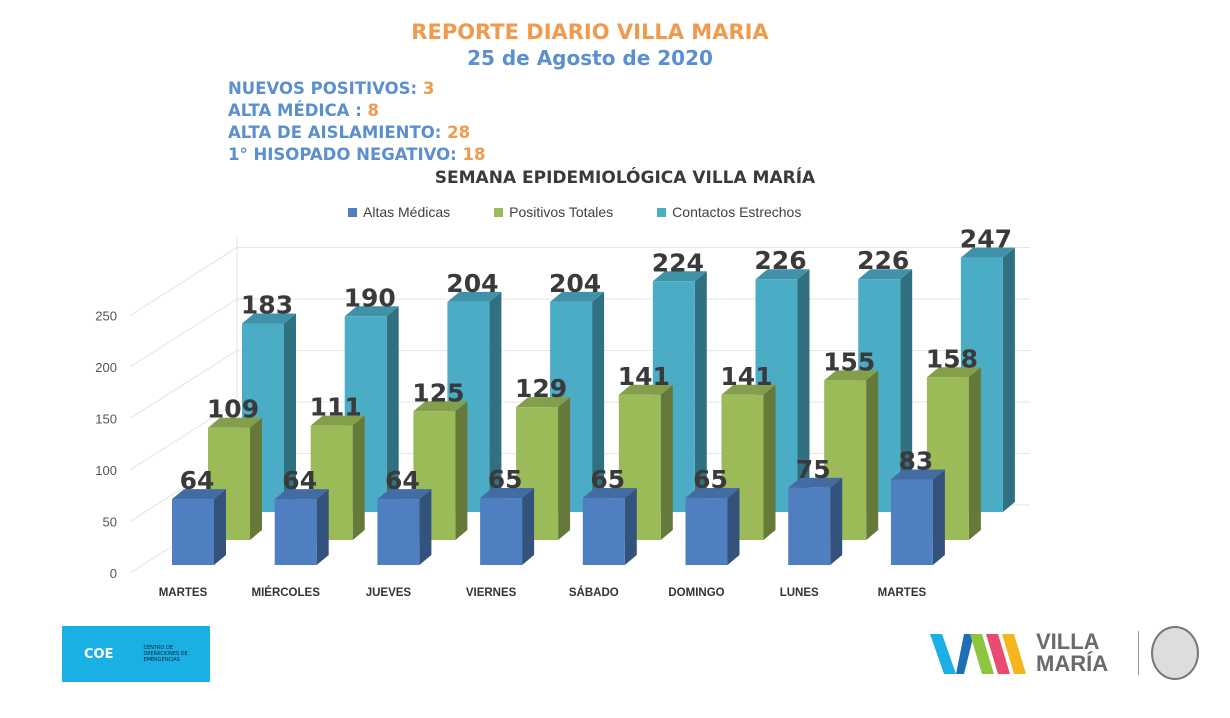  Describe the element at coordinates (678, 262) in the screenshot. I see `data-label: 224` at that location.